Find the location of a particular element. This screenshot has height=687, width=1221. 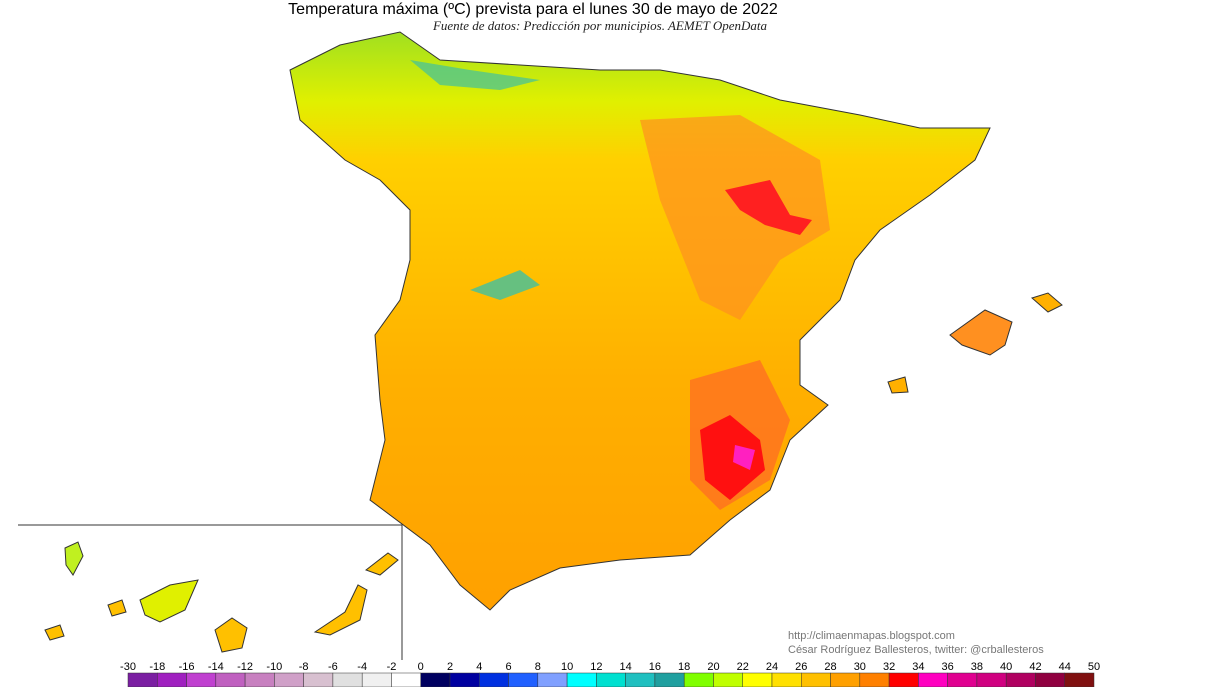

legend-tick-label: -8 is located at coordinates (304, 667).